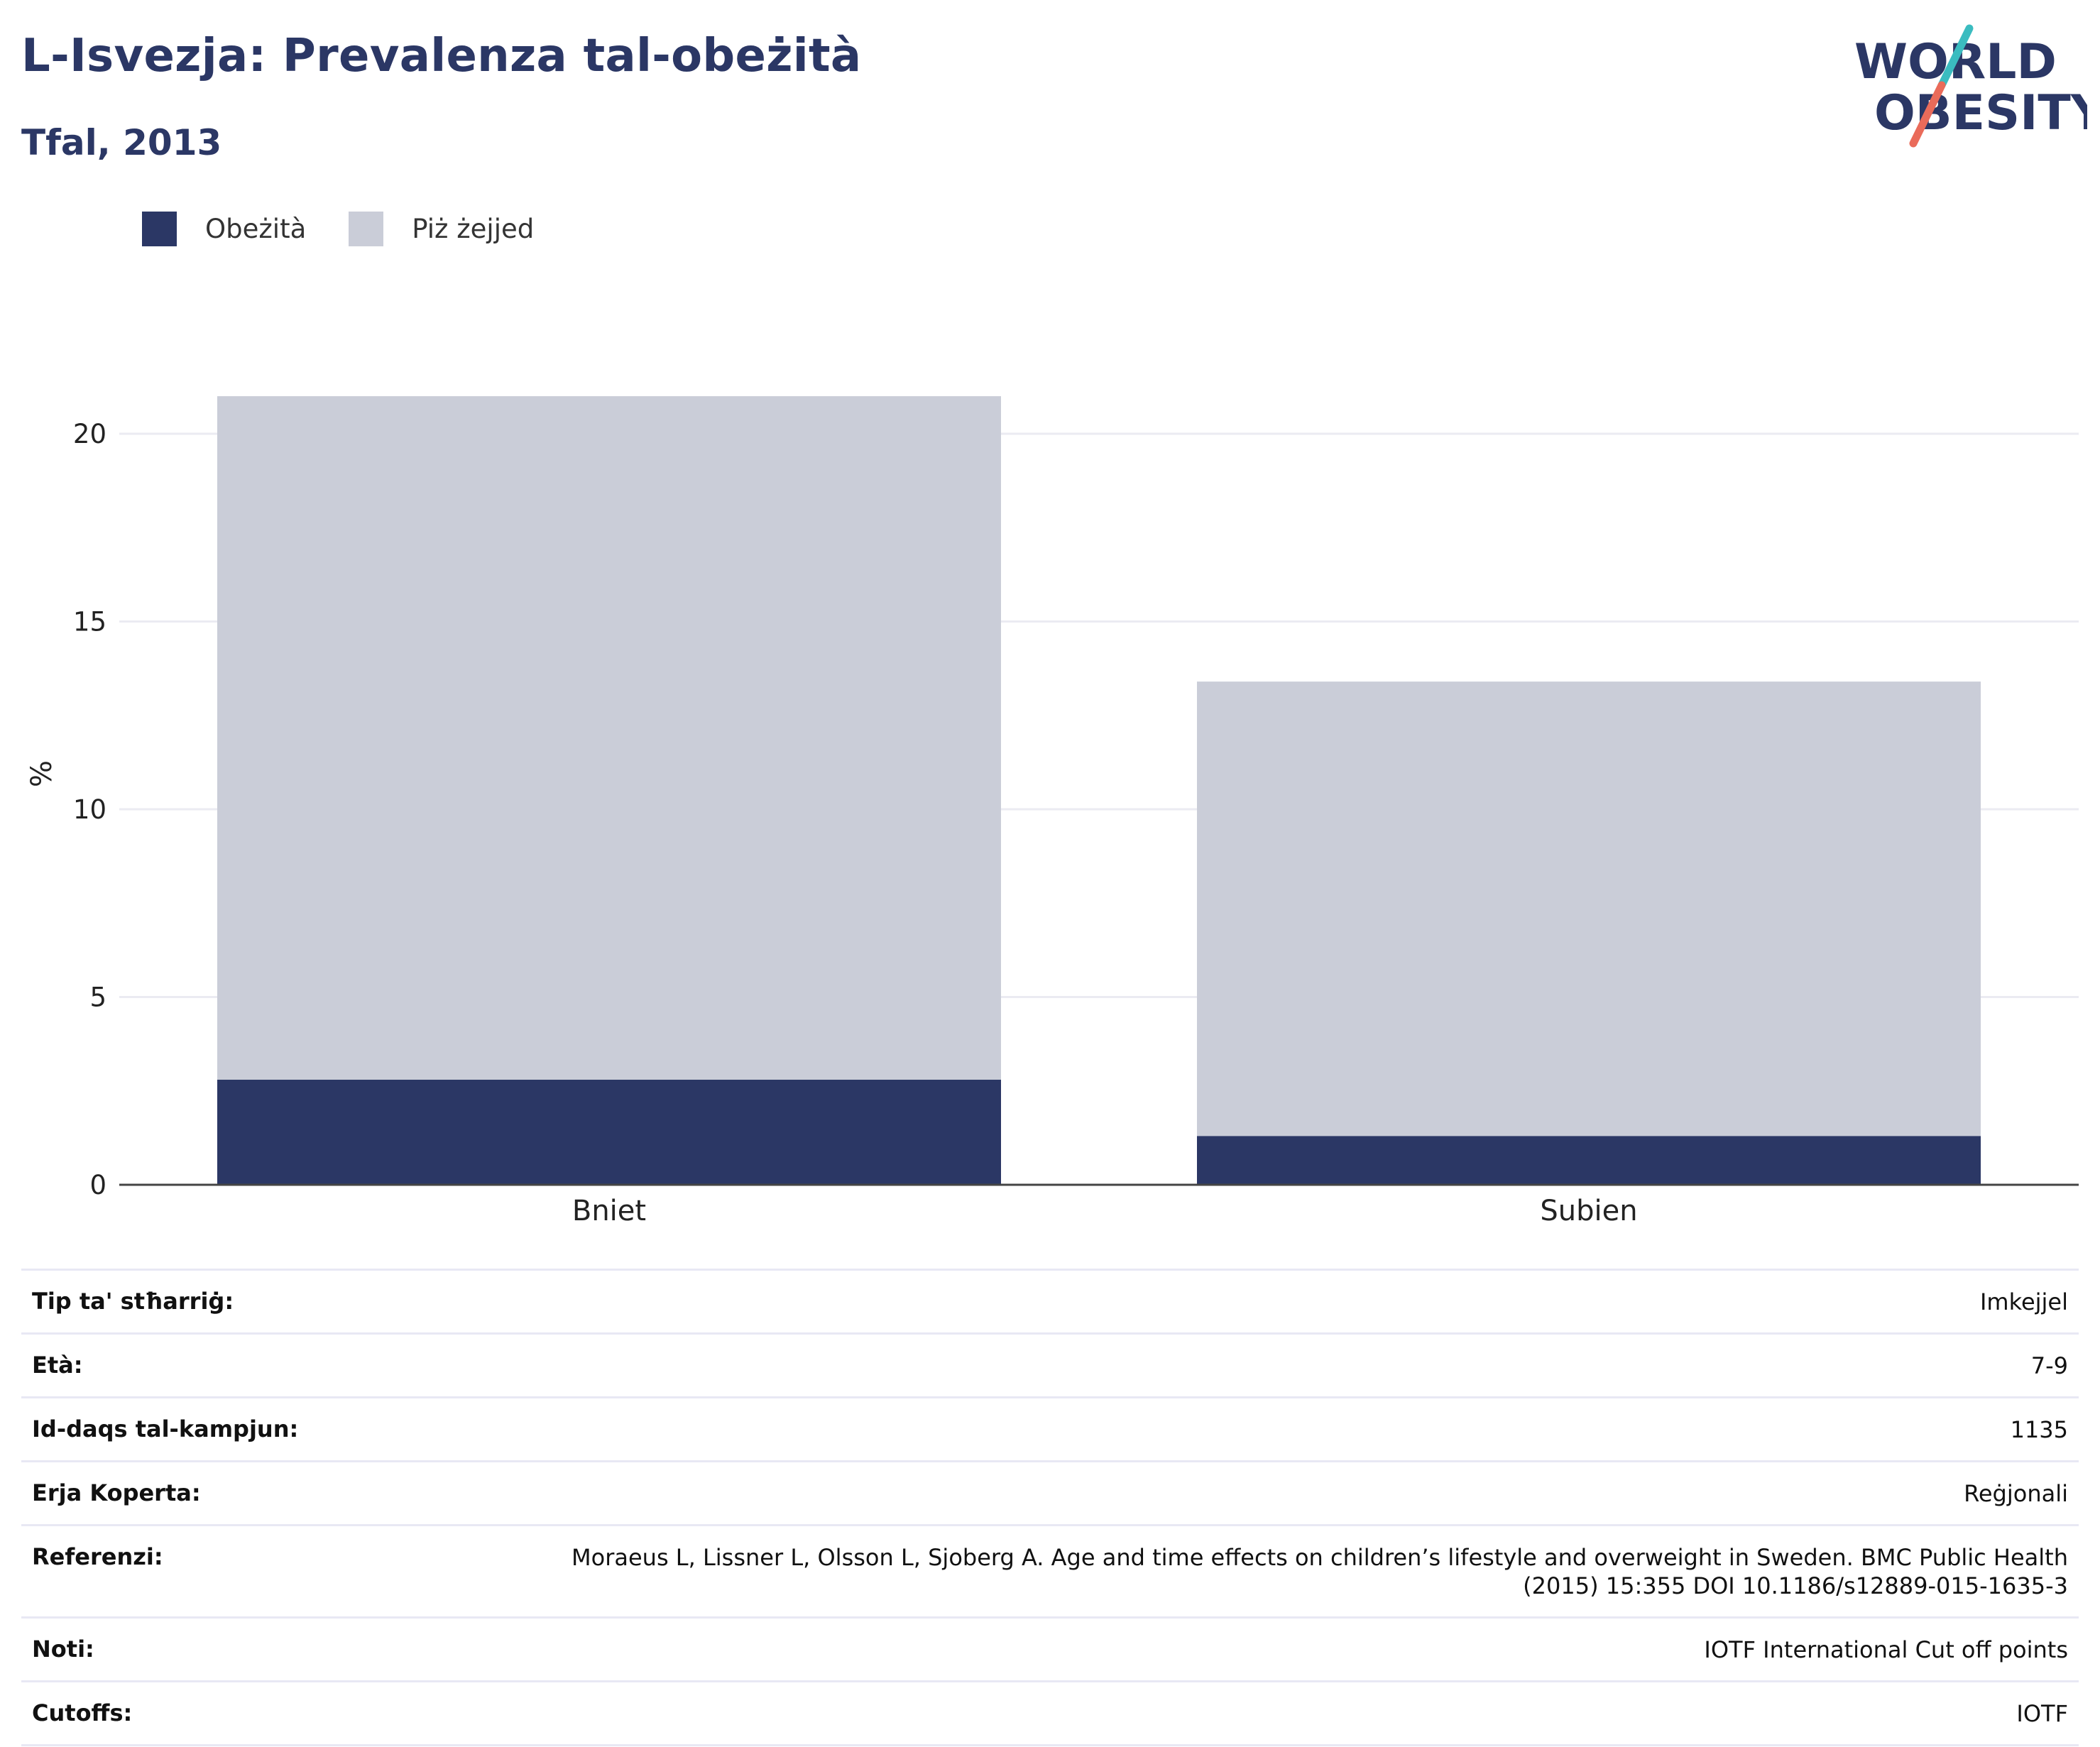  I want to click on meta-value: 1135, so click(2039, 1429).